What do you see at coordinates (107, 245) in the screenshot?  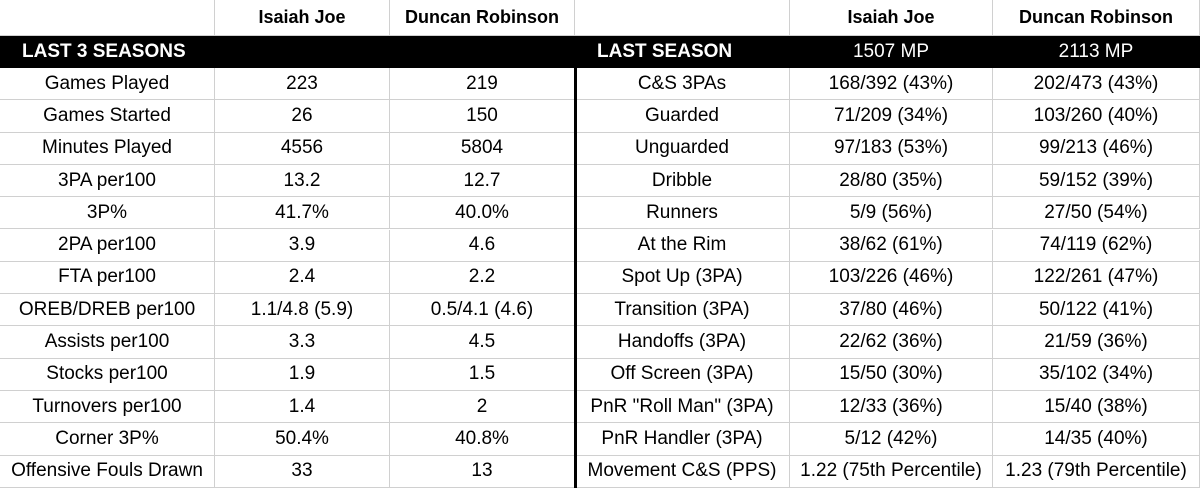 I see `row-label: 2PA per100` at bounding box center [107, 245].